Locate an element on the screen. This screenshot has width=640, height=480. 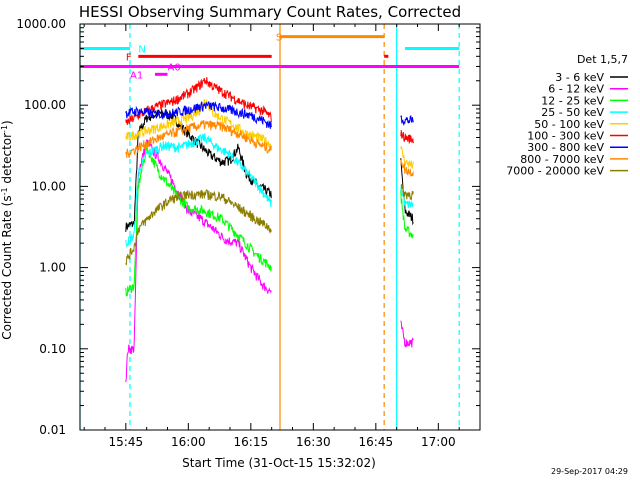
y-tick-label-3: 10.00 is located at coordinates (49, 186).